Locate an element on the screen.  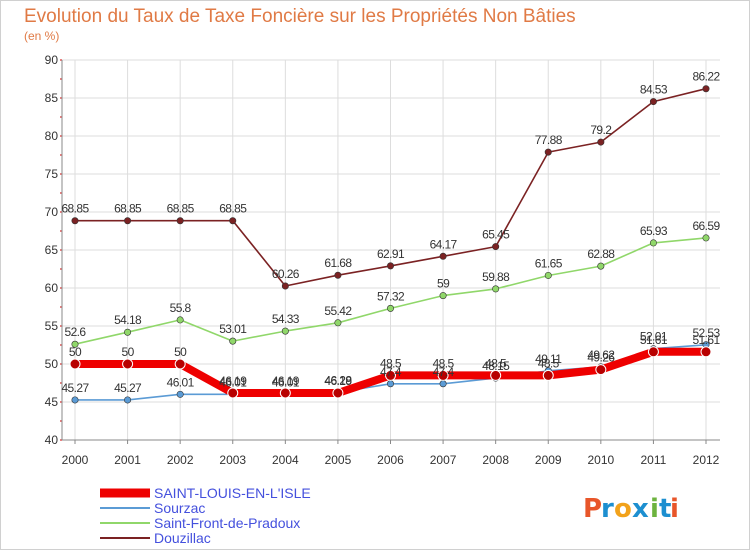
y-tick-label: 75 is located at coordinates (52, 174).